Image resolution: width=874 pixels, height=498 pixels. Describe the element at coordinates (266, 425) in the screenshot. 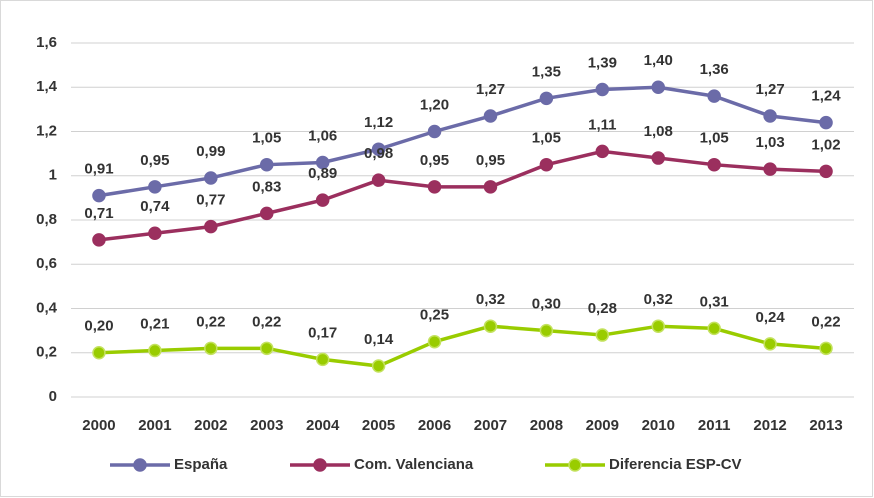

I see `x-tick-label: 2003` at that location.